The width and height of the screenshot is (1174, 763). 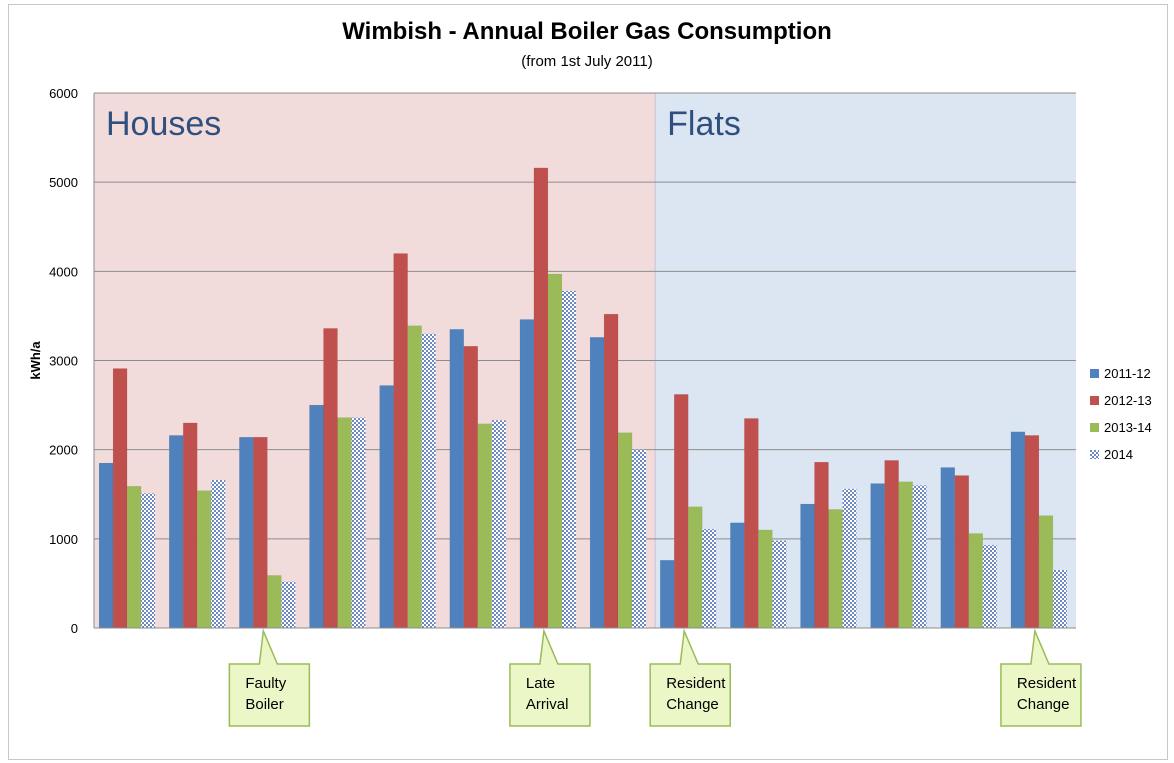 What do you see at coordinates (264, 704) in the screenshot?
I see `annotation-text: Boiler` at bounding box center [264, 704].